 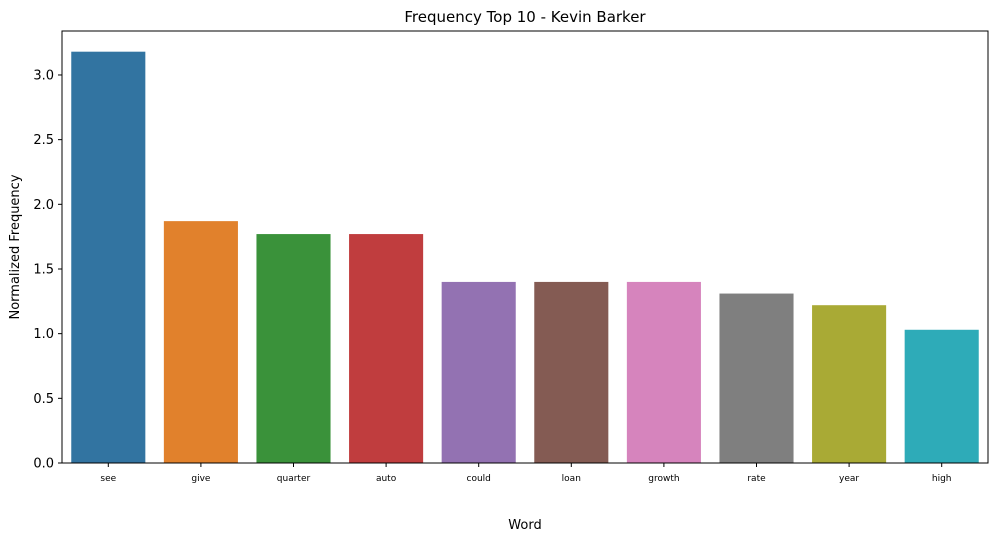 What do you see at coordinates (108, 257) in the screenshot?
I see `bar-see` at bounding box center [108, 257].